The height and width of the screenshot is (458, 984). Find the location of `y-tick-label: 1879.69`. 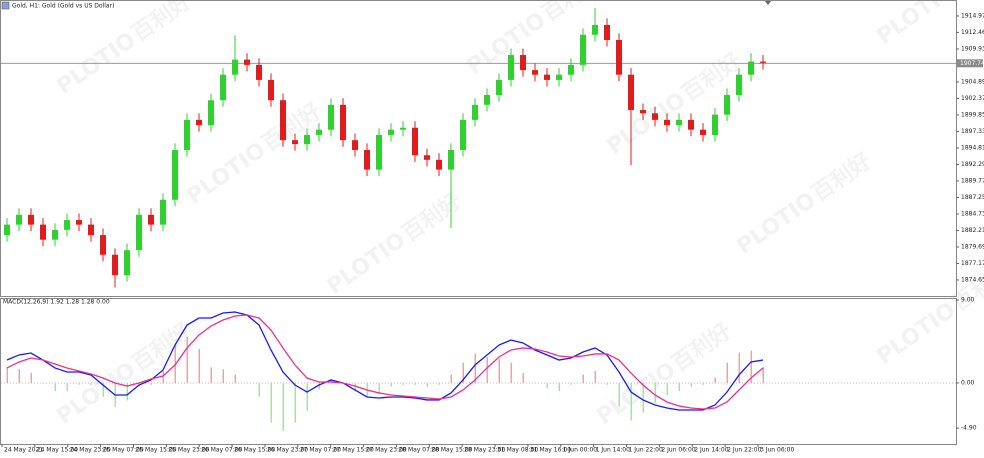

y-tick-label: 1879.69 is located at coordinates (972, 246).